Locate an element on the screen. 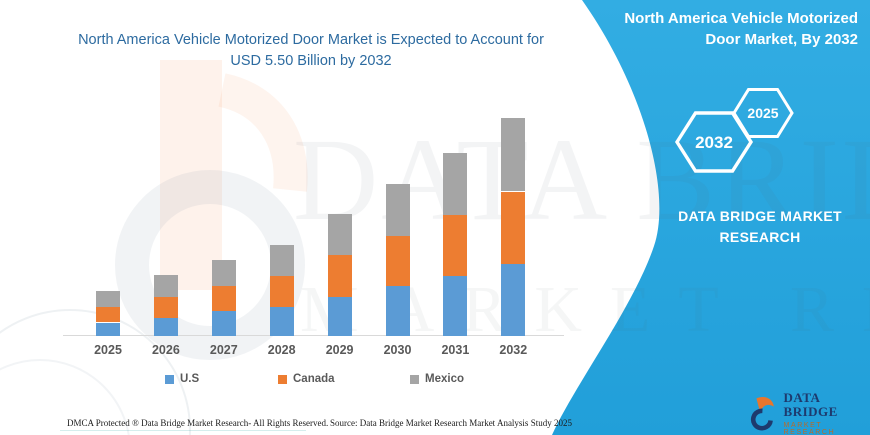  bar-segment-2031-canada is located at coordinates (455, 245).